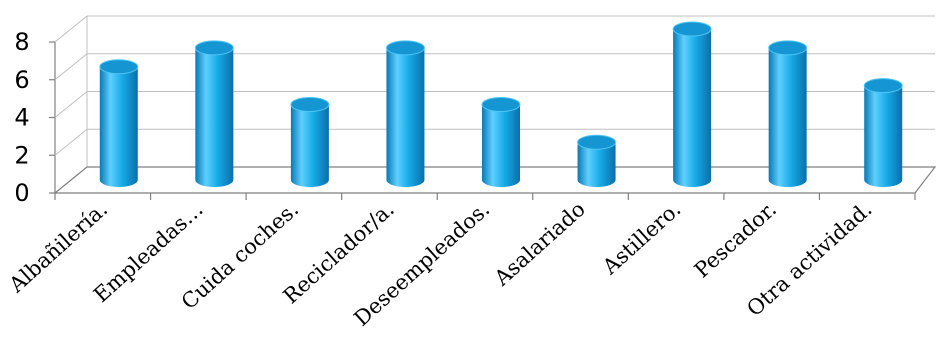 Image resolution: width=940 pixels, height=347 pixels. I want to click on y-tick-label: 4, so click(21, 118).